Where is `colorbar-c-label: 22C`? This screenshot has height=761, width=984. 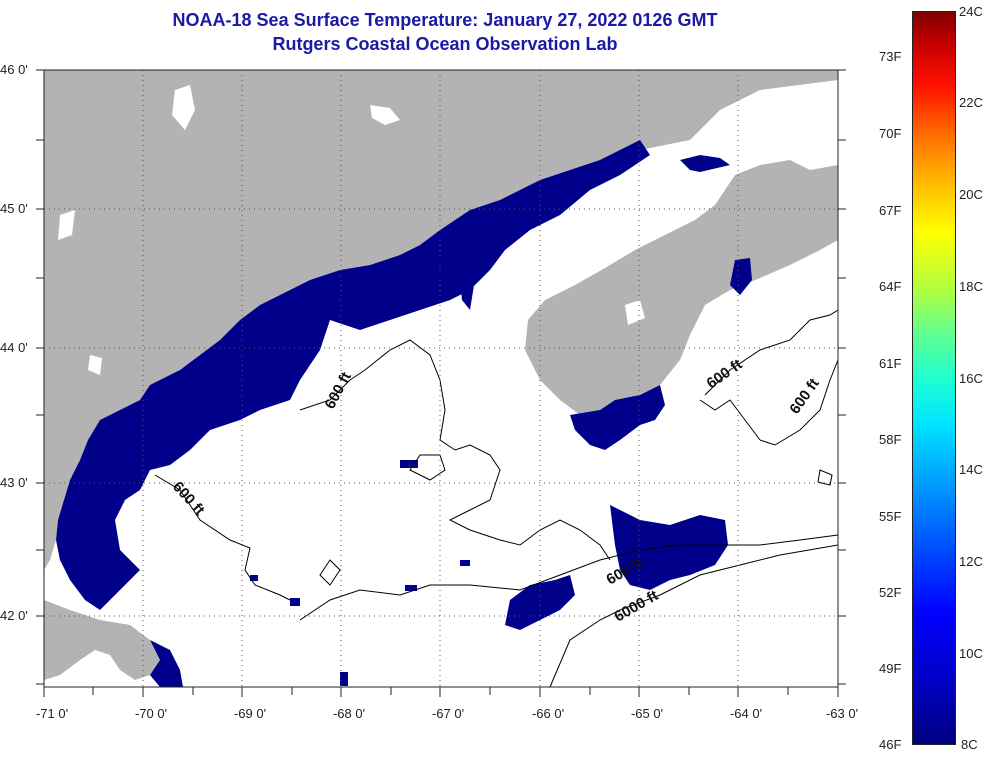
colorbar-c-label: 22C is located at coordinates (971, 102).